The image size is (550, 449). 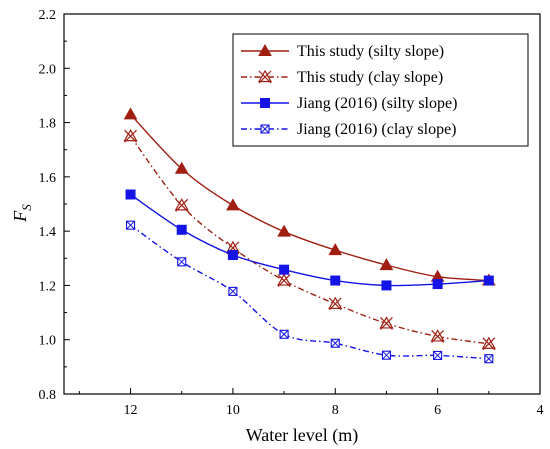 What do you see at coordinates (131, 410) in the screenshot?
I see `x-tick-label: 12` at bounding box center [131, 410].